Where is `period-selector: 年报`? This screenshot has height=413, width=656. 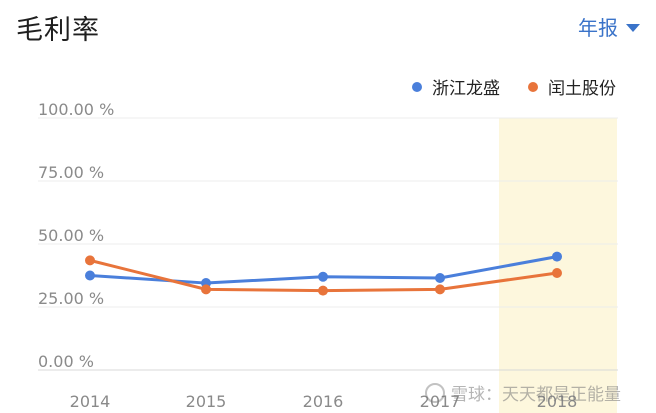
period-selector: 年报 is located at coordinates (609, 26).